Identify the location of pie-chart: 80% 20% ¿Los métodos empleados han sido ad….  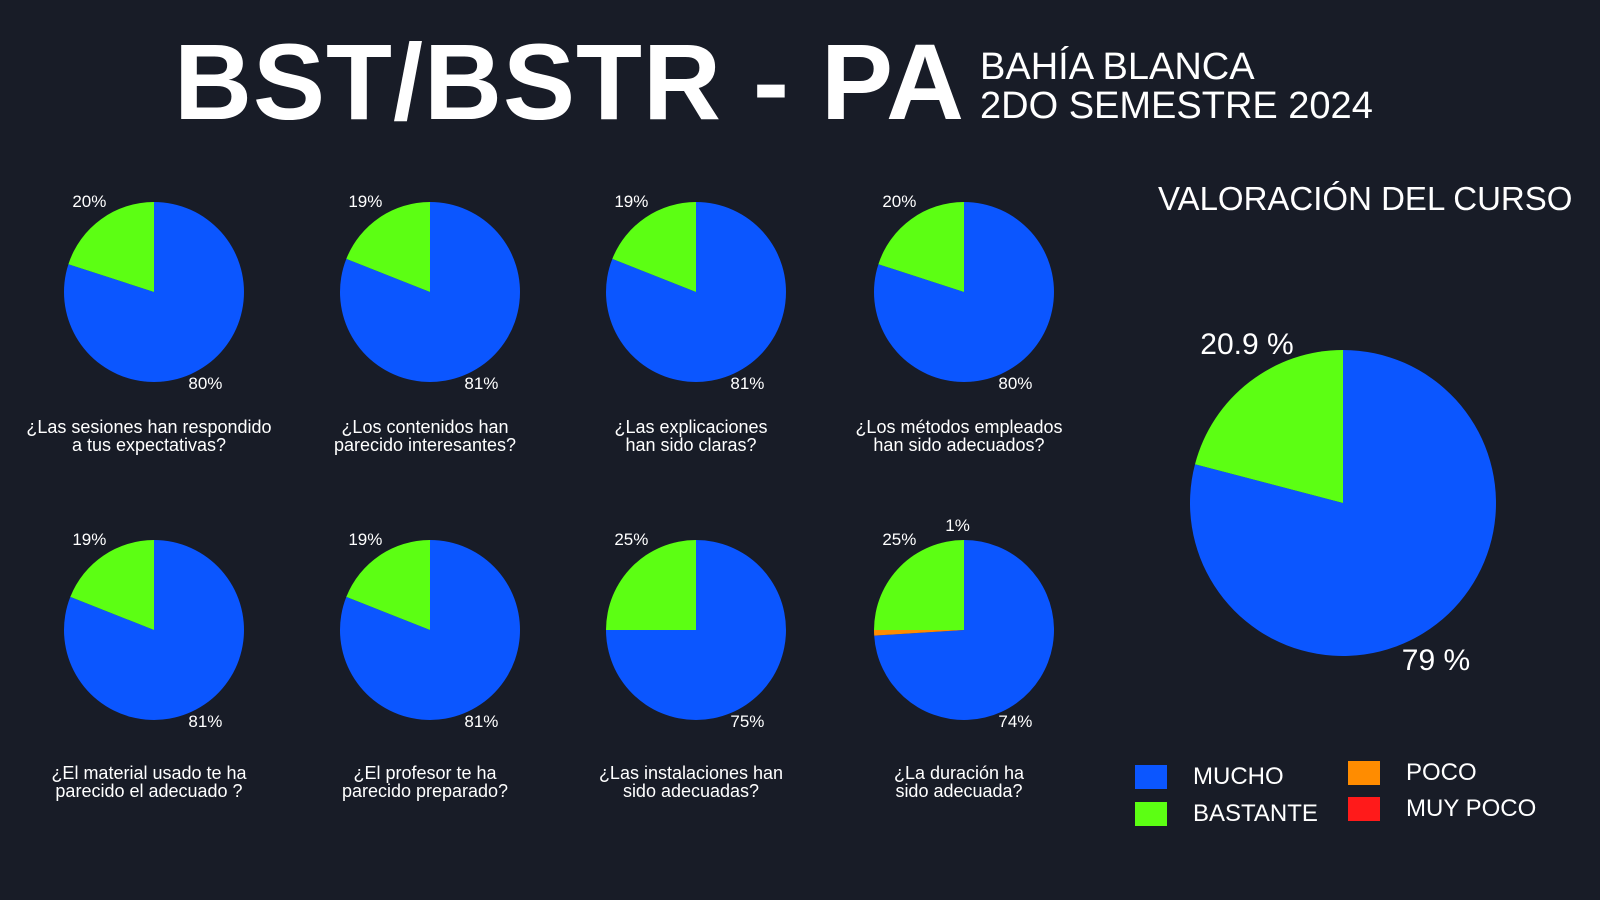
(959, 358).